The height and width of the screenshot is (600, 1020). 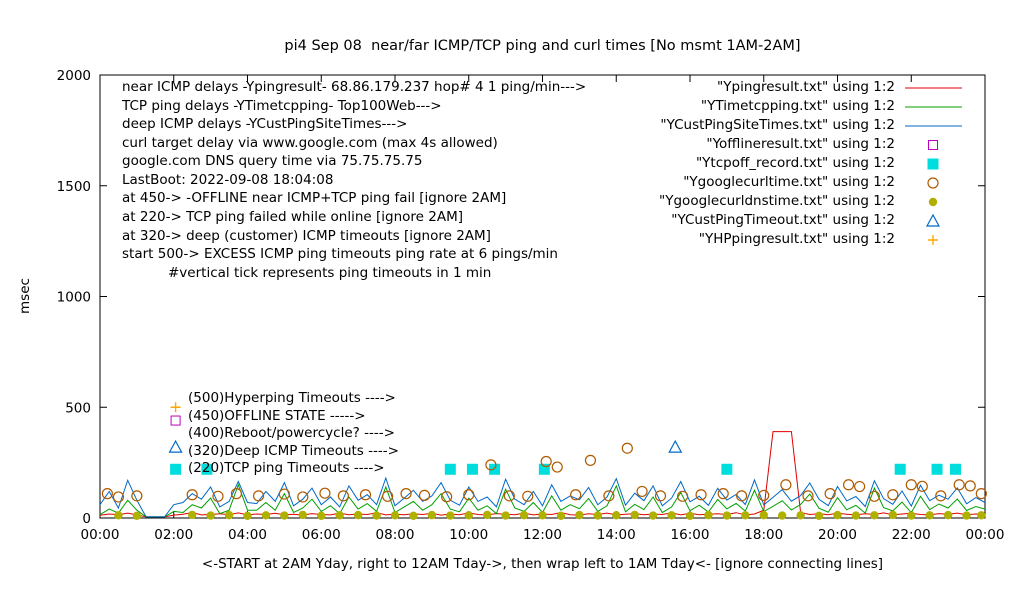 I want to click on x-tick-label: 02:00, so click(x=173, y=535).